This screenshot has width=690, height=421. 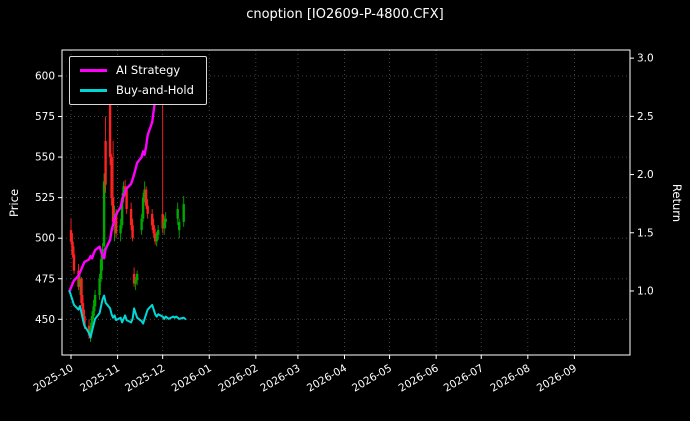 I want to click on x-tick-label: 2025-11, so click(x=100, y=378).